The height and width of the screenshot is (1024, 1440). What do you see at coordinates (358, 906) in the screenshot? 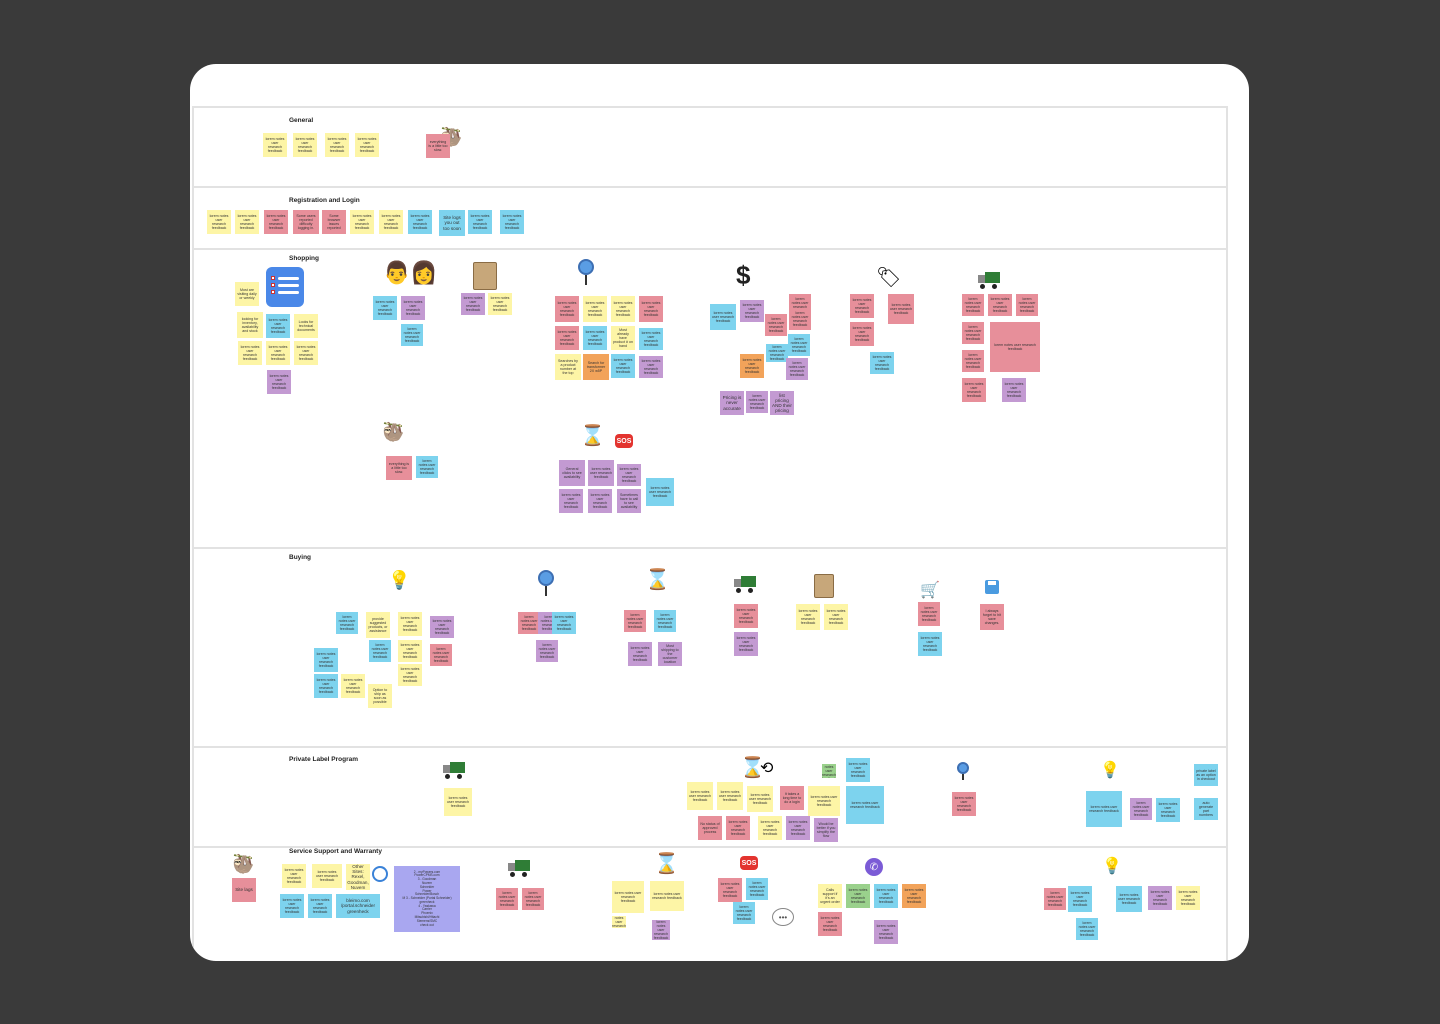
I see `sticky-note: bleimo.com /portal.schneider greenheck` at bounding box center [358, 906].